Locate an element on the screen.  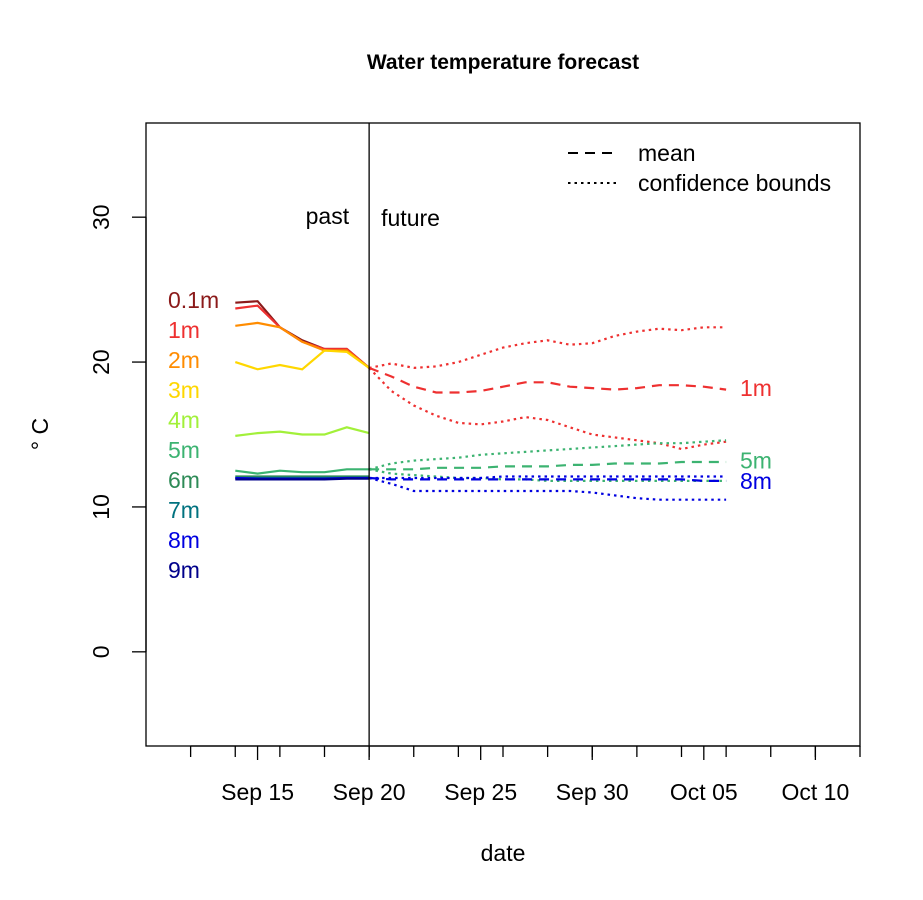
chart-title: Water temperature forecast is located at coordinates (503, 62).